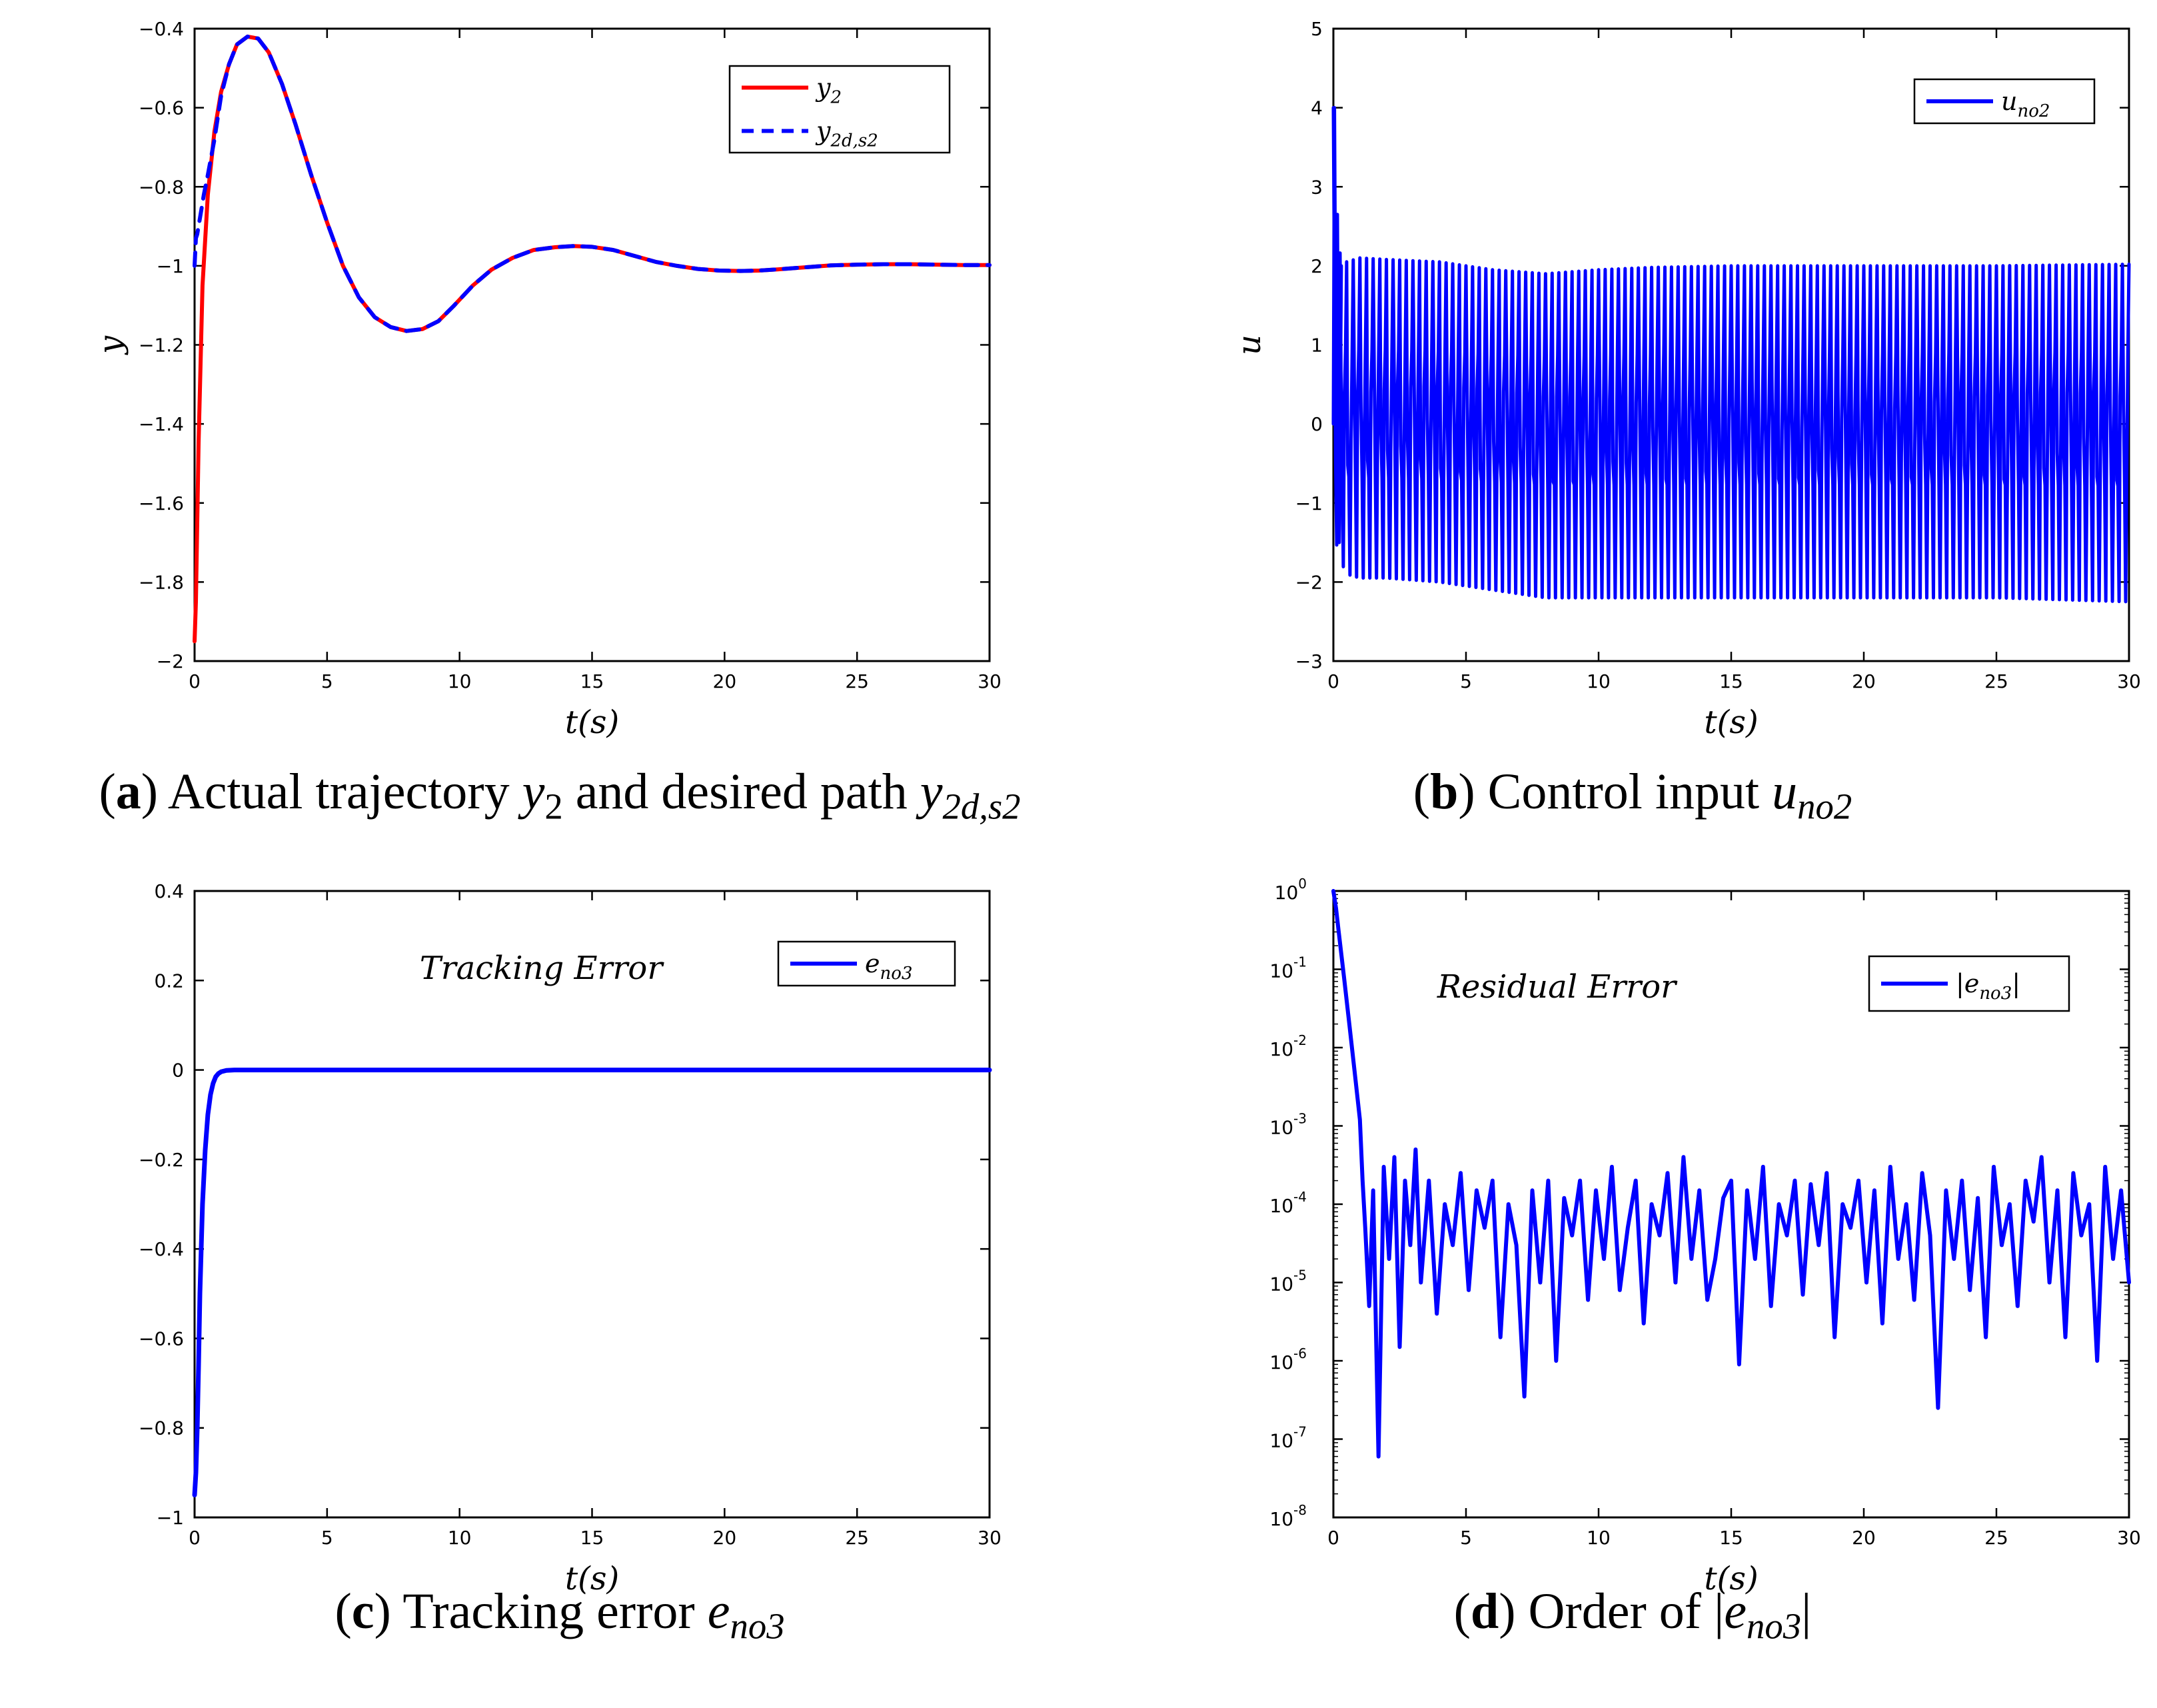 The width and height of the screenshot is (2157, 1708). I want to click on panel-a-xtick-label: 10, so click(460, 681).